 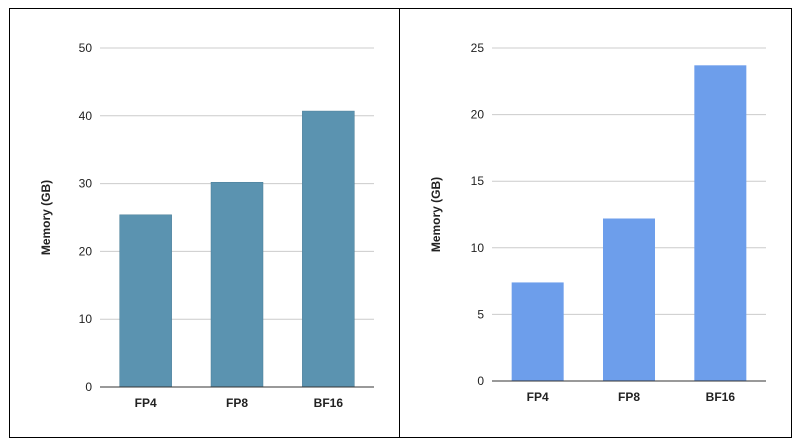 What do you see at coordinates (478, 48) in the screenshot?
I see `y-tick-label: 25` at bounding box center [478, 48].